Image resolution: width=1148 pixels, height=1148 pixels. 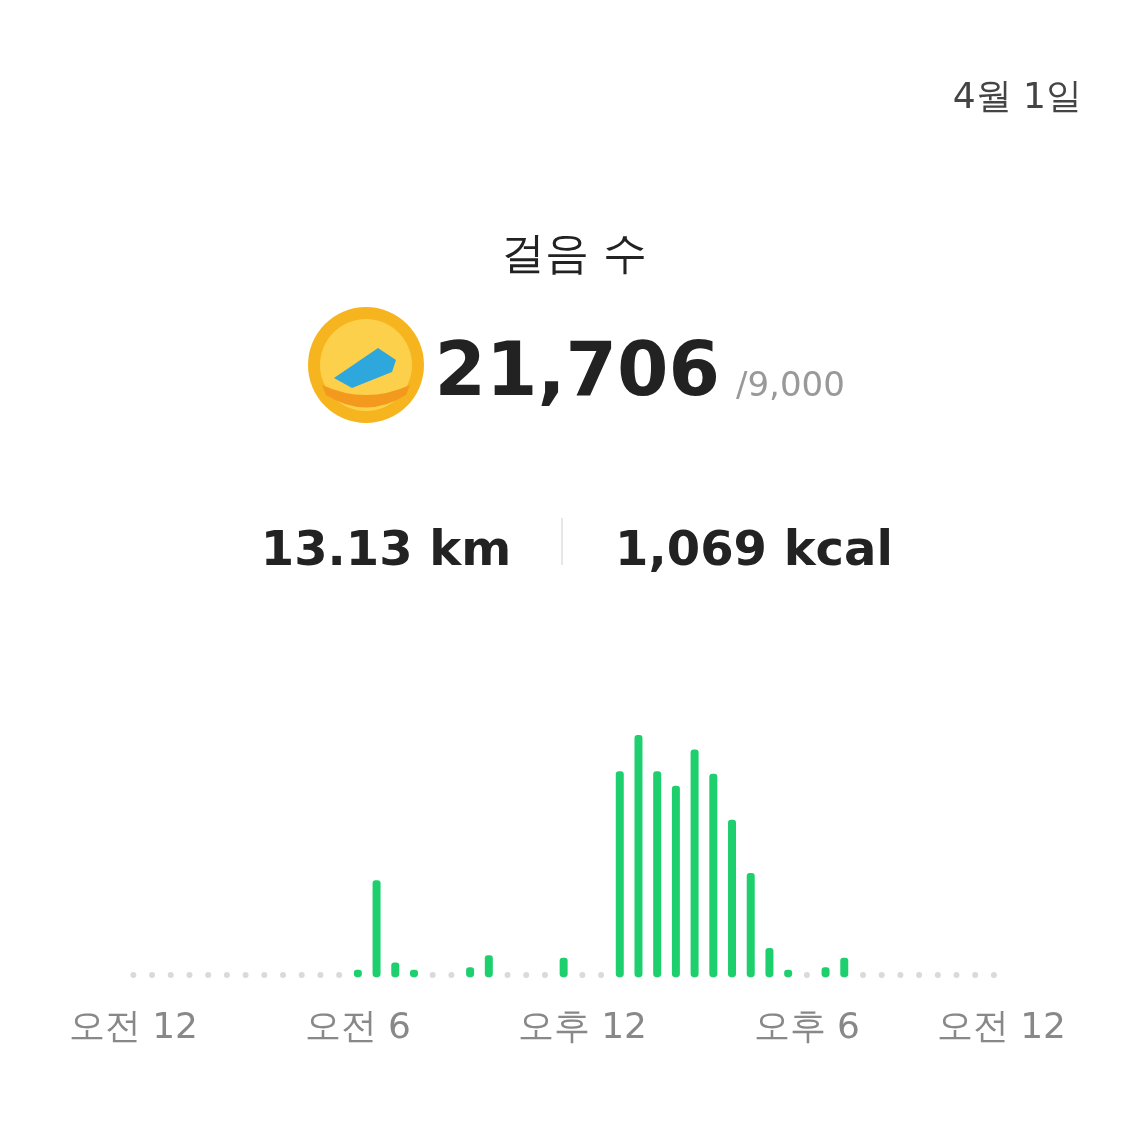 I want to click on steps: 21,706, so click(x=577, y=369).